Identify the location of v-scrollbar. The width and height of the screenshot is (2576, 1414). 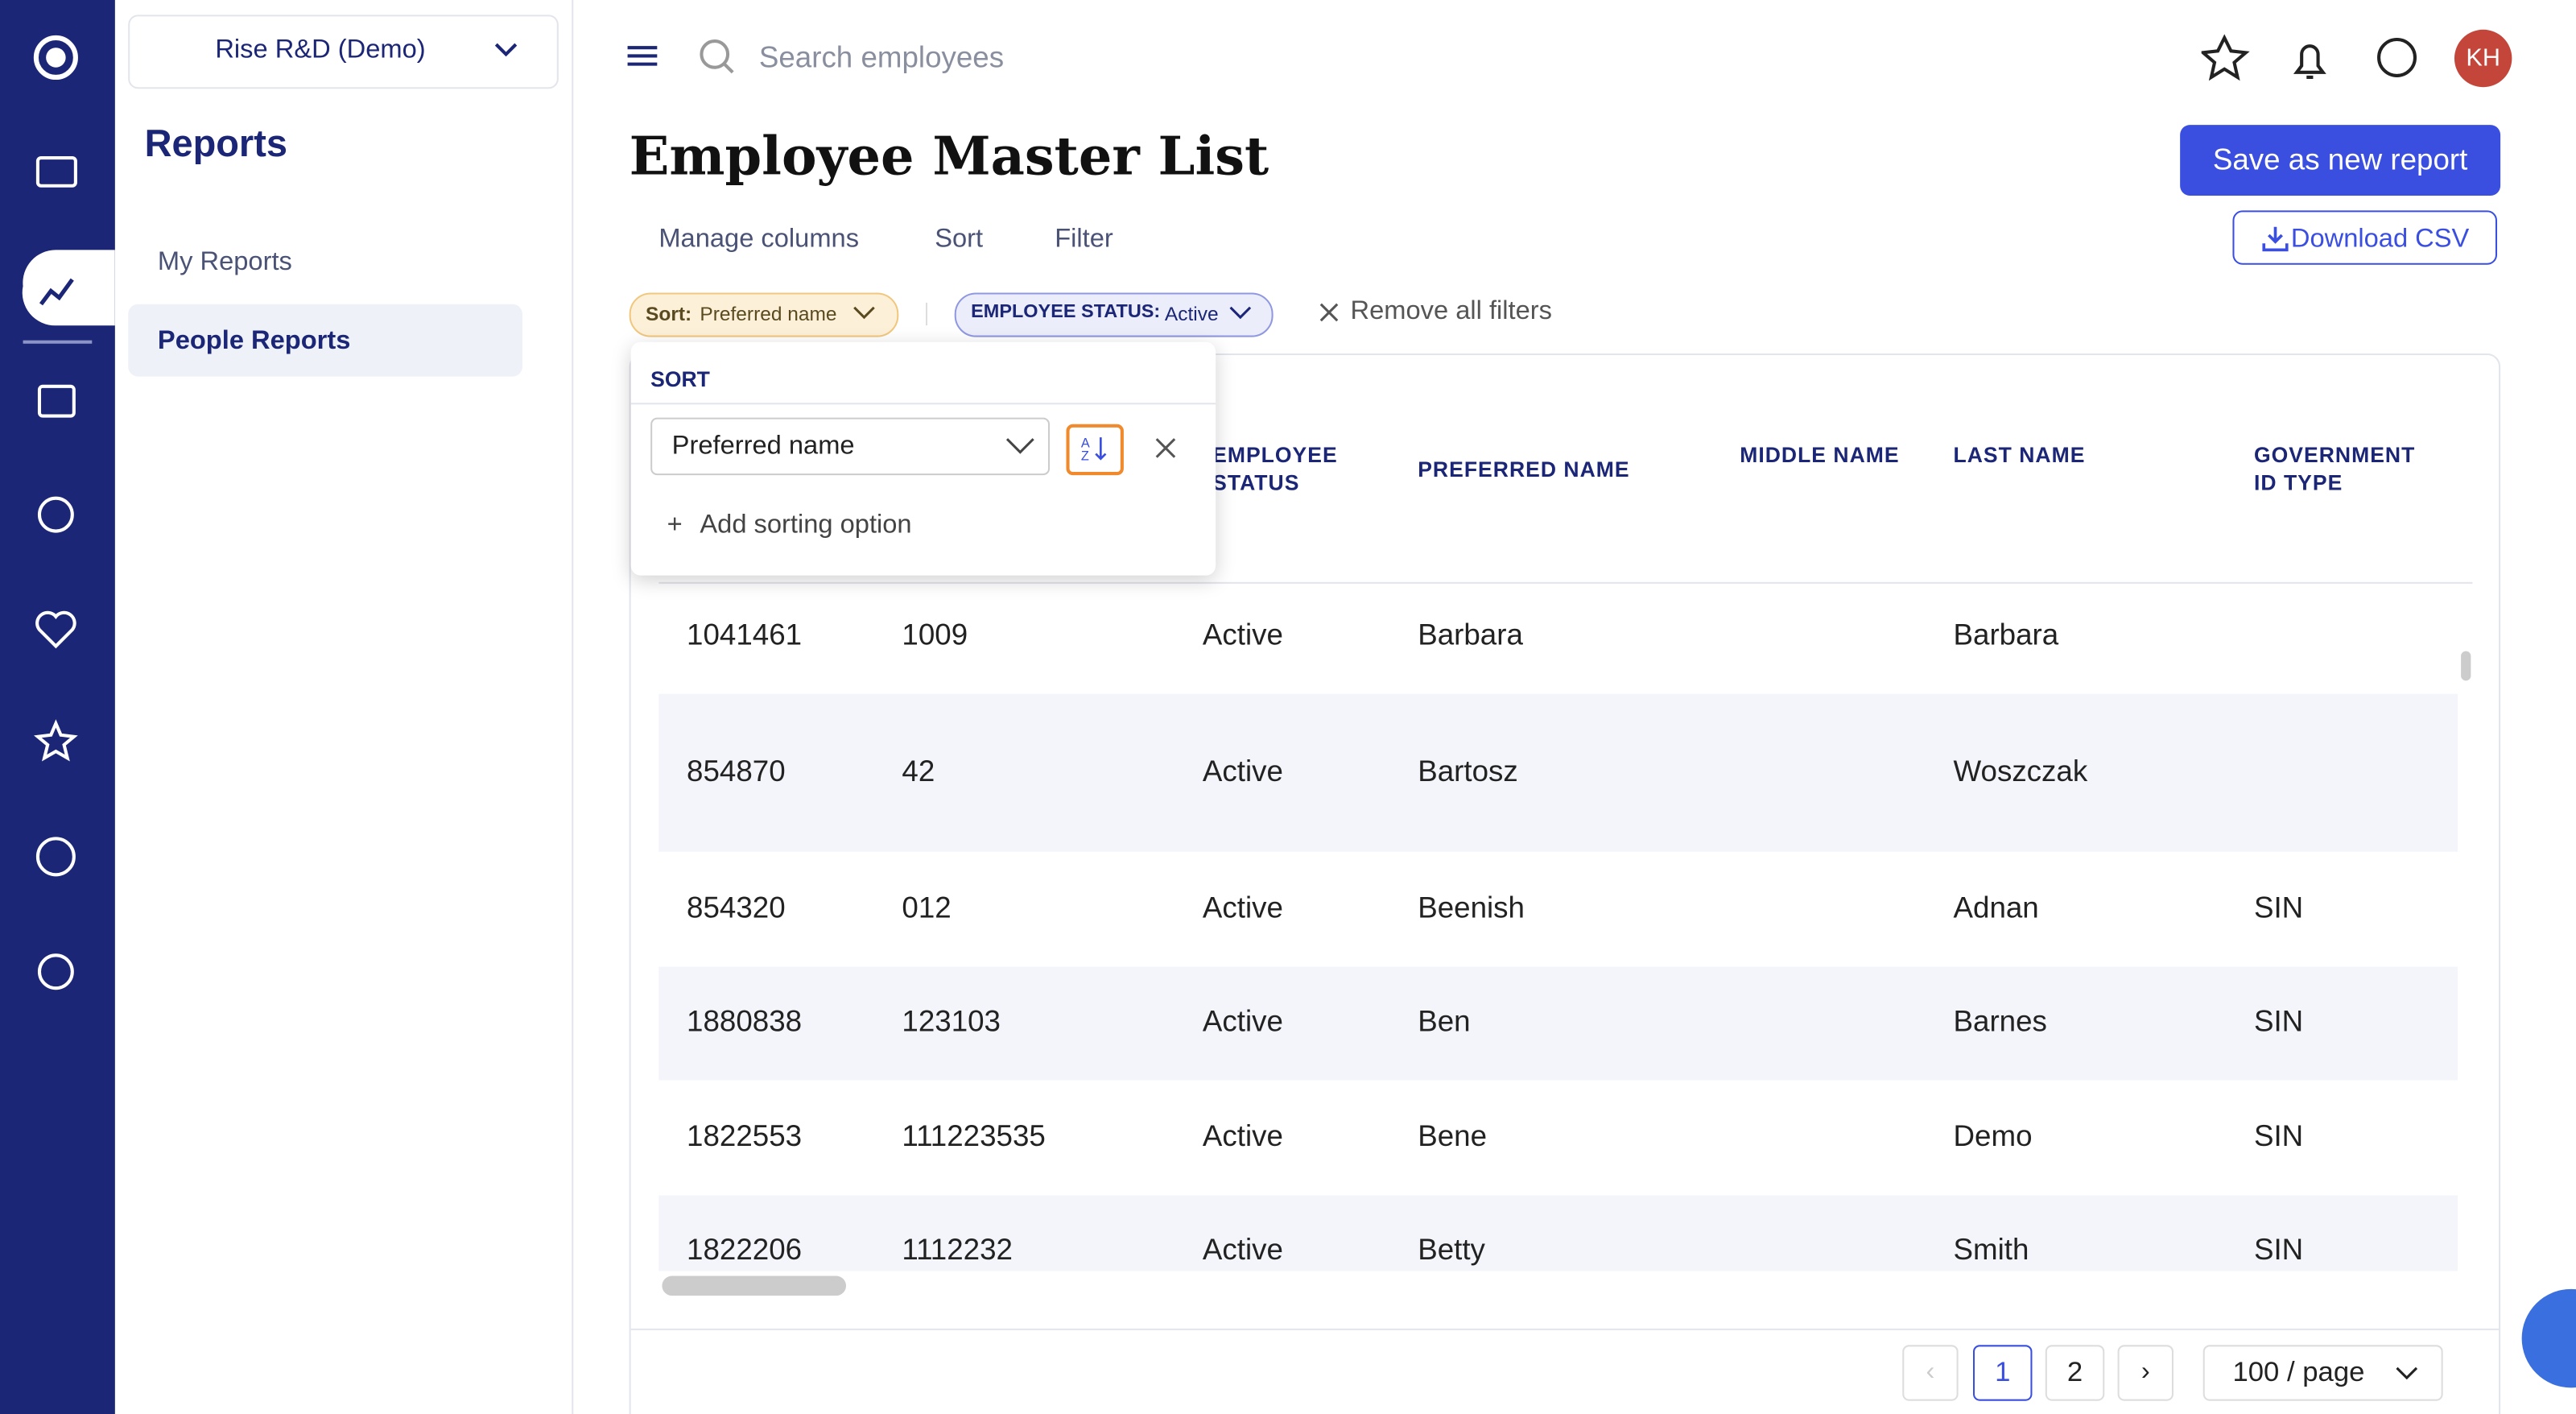
(2466, 666).